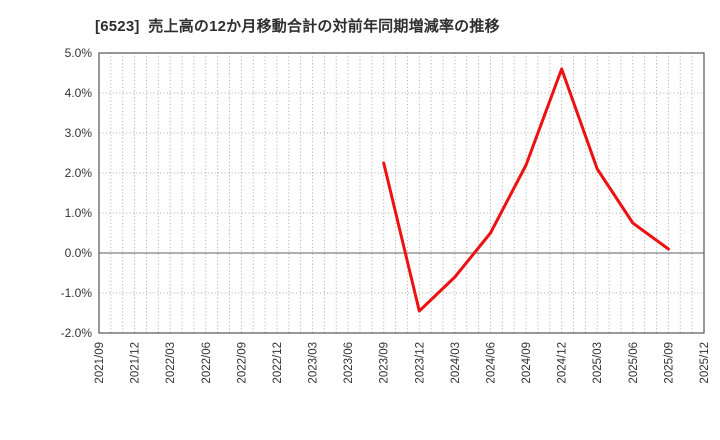  What do you see at coordinates (669, 363) in the screenshot?
I see `x-tick-label: 2025/09` at bounding box center [669, 363].